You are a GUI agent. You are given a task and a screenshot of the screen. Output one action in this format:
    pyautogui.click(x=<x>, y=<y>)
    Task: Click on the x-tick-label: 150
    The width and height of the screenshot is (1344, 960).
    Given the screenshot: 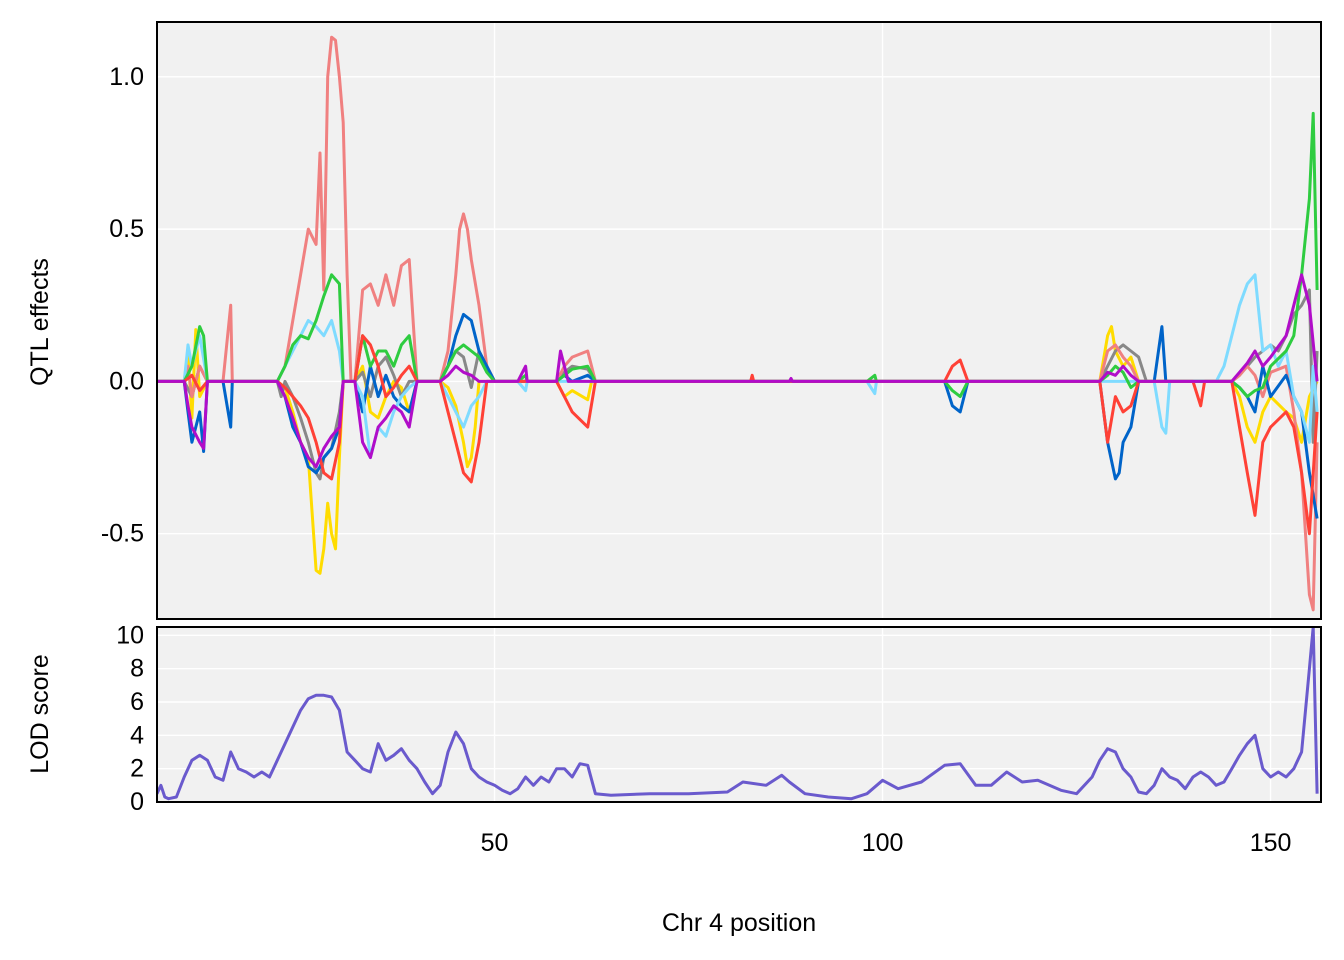 What is the action you would take?
    pyautogui.click(x=1271, y=843)
    